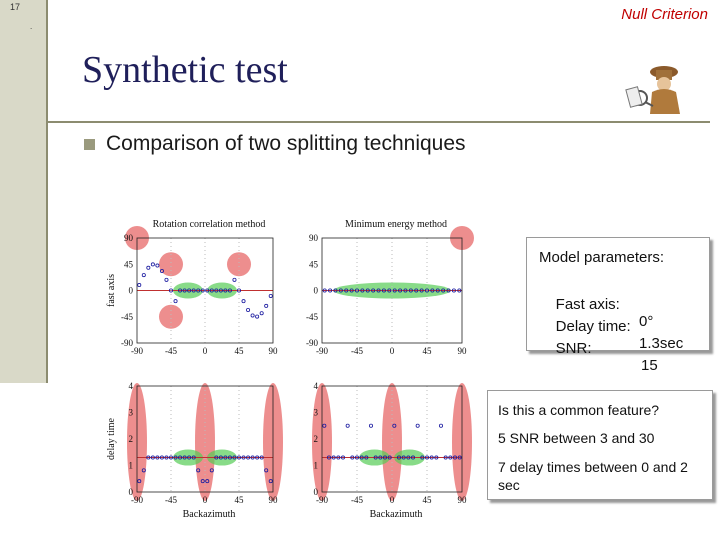  What do you see at coordinates (129, 238) in the screenshot?
I see `y-tick-label: 90` at bounding box center [129, 238].